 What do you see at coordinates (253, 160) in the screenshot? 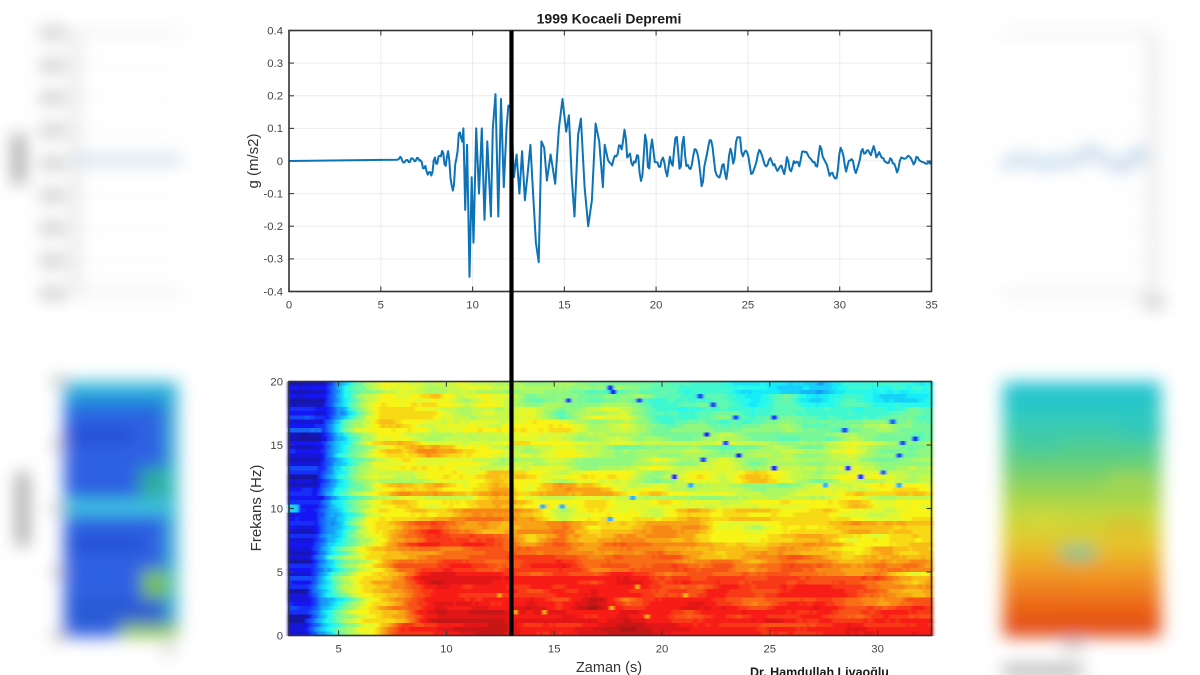
I see `svg-text: g (m/s2)` at bounding box center [253, 160].